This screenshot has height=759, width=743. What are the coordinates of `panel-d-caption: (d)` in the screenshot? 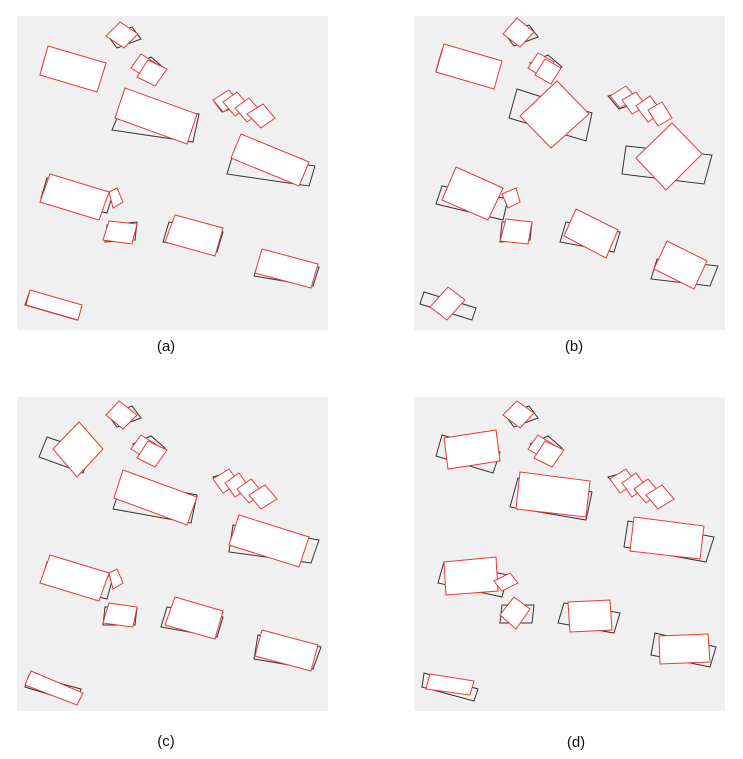 It's located at (576, 742).